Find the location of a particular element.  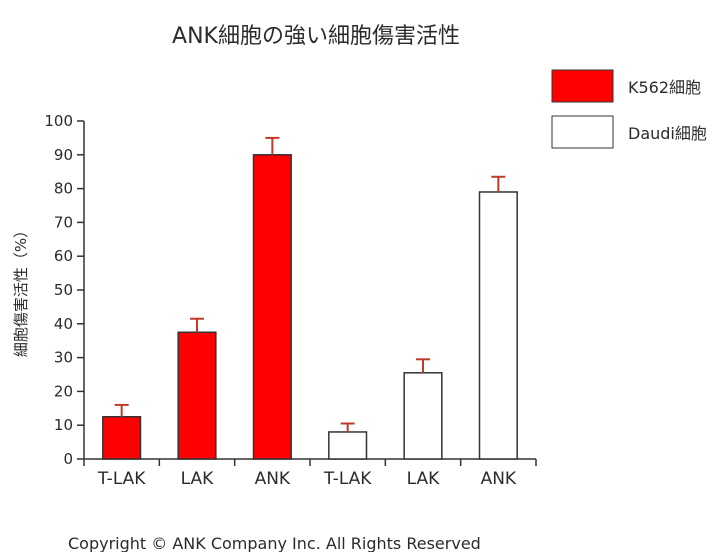

y-tick-label: 80 is located at coordinates (63, 189).